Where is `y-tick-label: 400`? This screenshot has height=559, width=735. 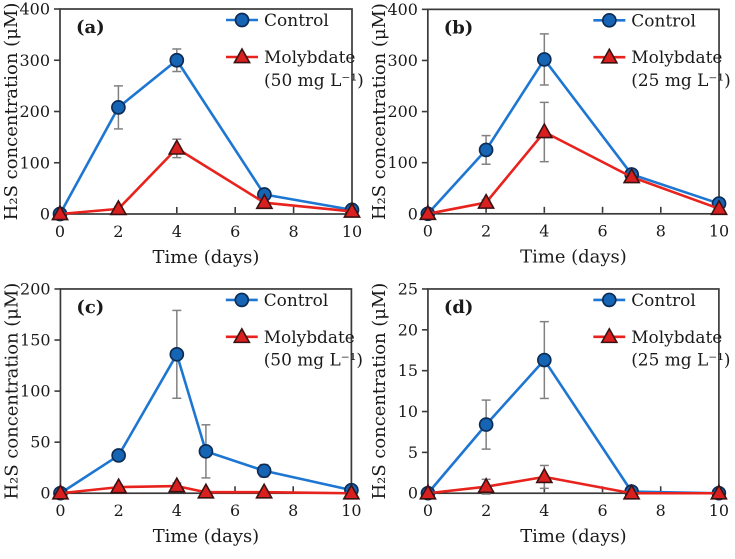 y-tick-label: 400 is located at coordinates (402, 9).